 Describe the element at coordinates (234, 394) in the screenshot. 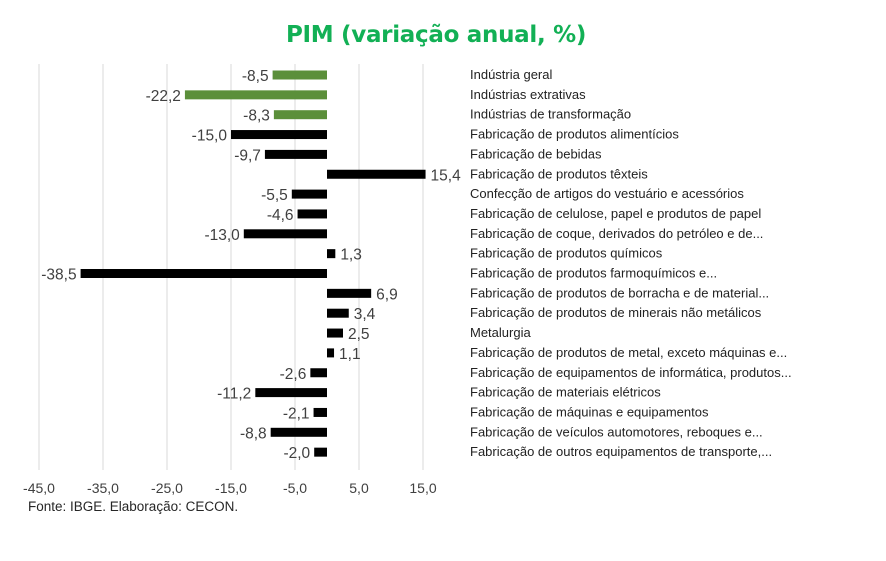

I see `data-label: -11,2` at that location.